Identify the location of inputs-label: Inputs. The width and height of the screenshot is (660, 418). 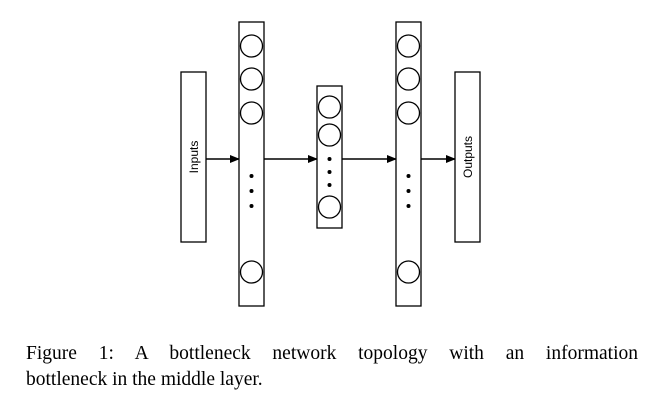
(194, 157).